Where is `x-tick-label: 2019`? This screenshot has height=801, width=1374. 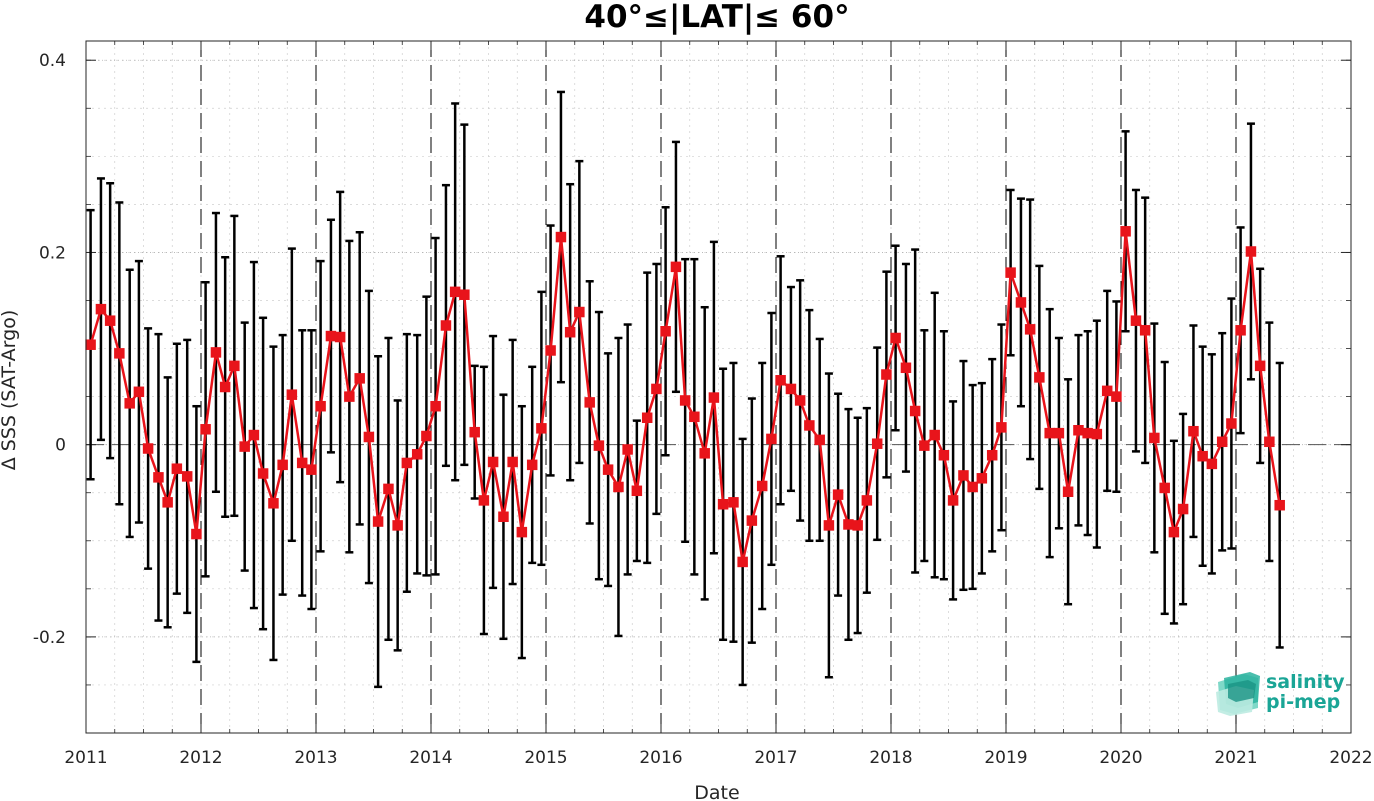
x-tick-label: 2019 is located at coordinates (1005, 758).